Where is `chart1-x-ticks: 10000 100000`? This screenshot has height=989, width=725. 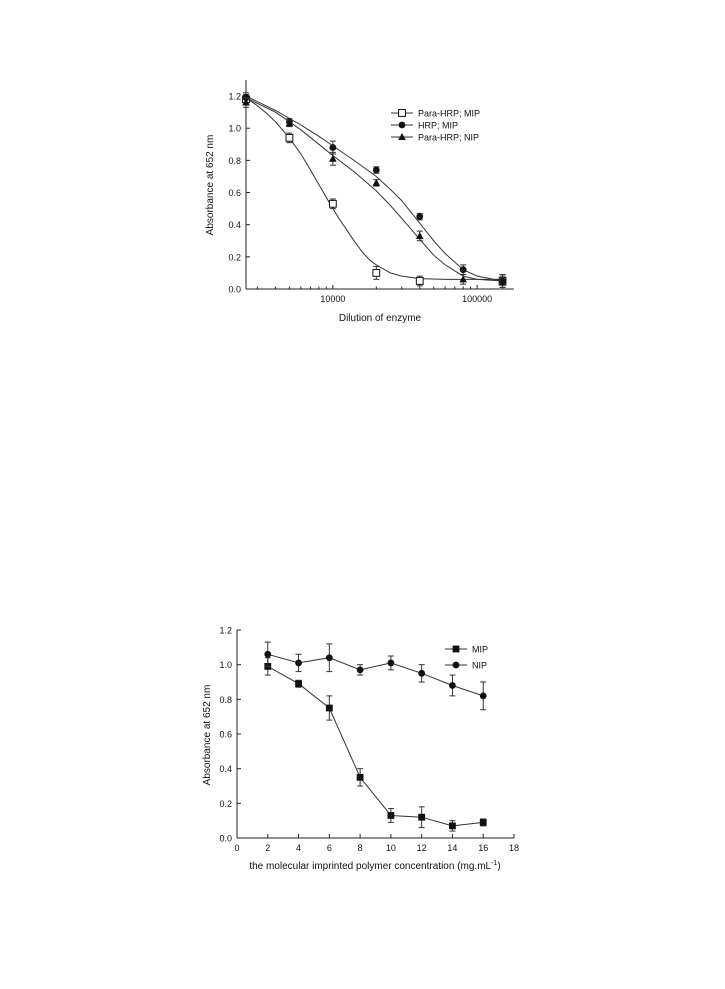 chart1-x-ticks: 10000 100000 is located at coordinates (374, 294).